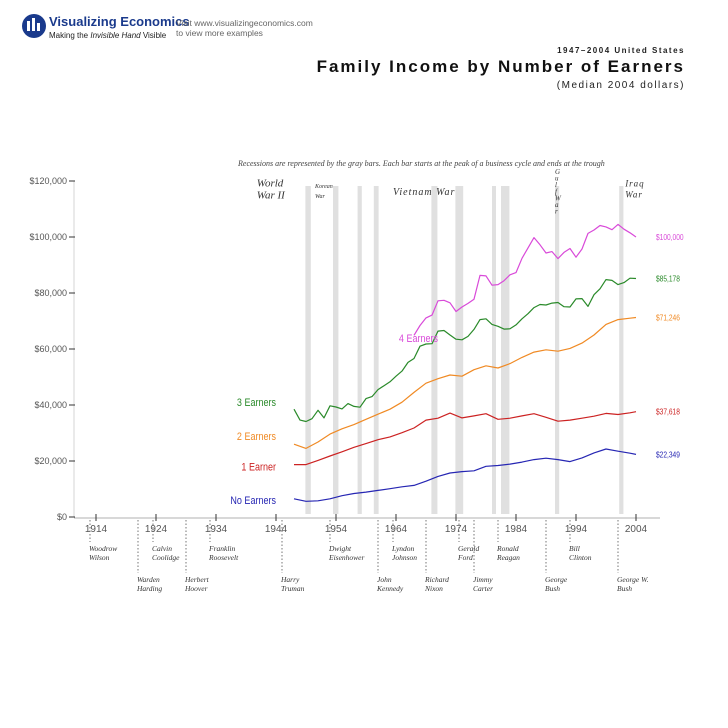 The image size is (728, 728). Describe the element at coordinates (256, 437) in the screenshot. I see `series-name-label: 2 Earners` at that location.